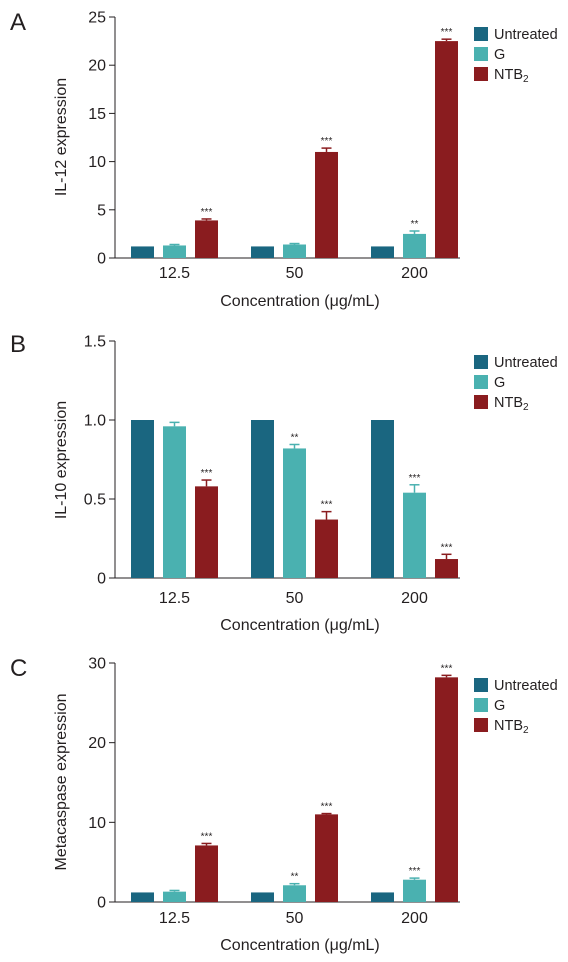  What do you see at coordinates (61, 137) in the screenshot?
I see `y-axis-label: IL-12 expression` at bounding box center [61, 137].